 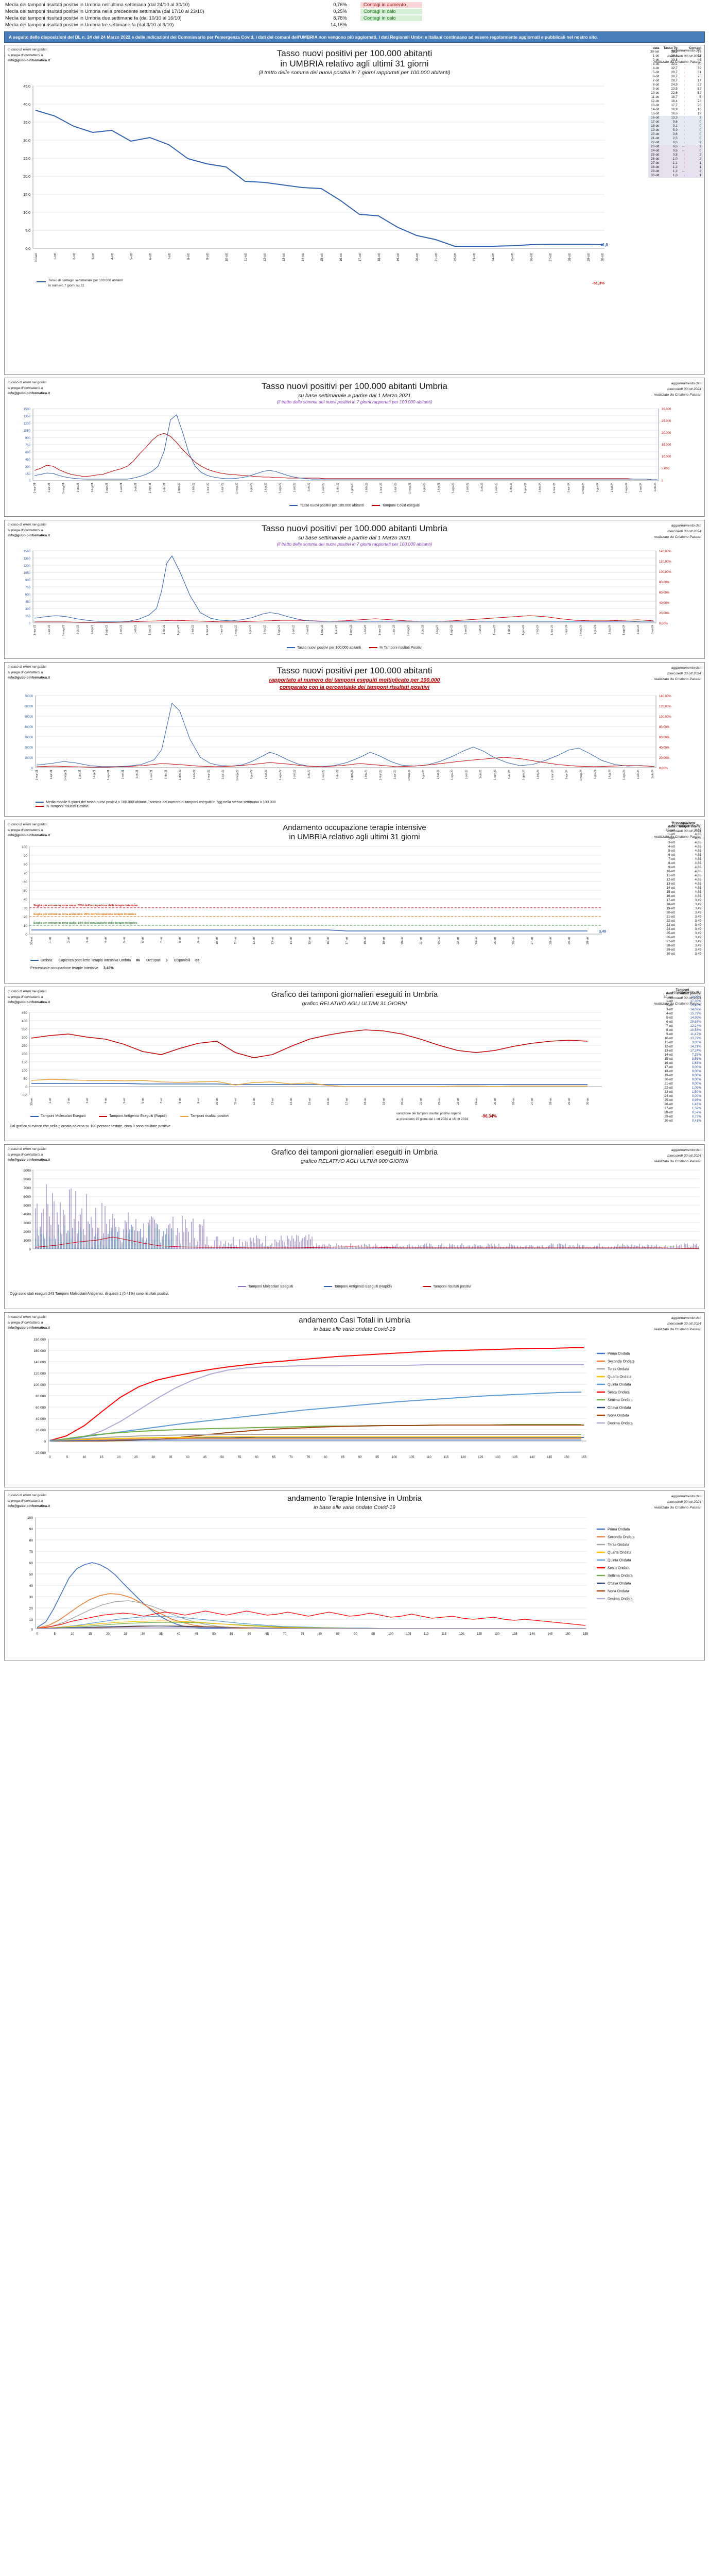 I want to click on svg-text: 19-ott, so click(x=399, y=257).